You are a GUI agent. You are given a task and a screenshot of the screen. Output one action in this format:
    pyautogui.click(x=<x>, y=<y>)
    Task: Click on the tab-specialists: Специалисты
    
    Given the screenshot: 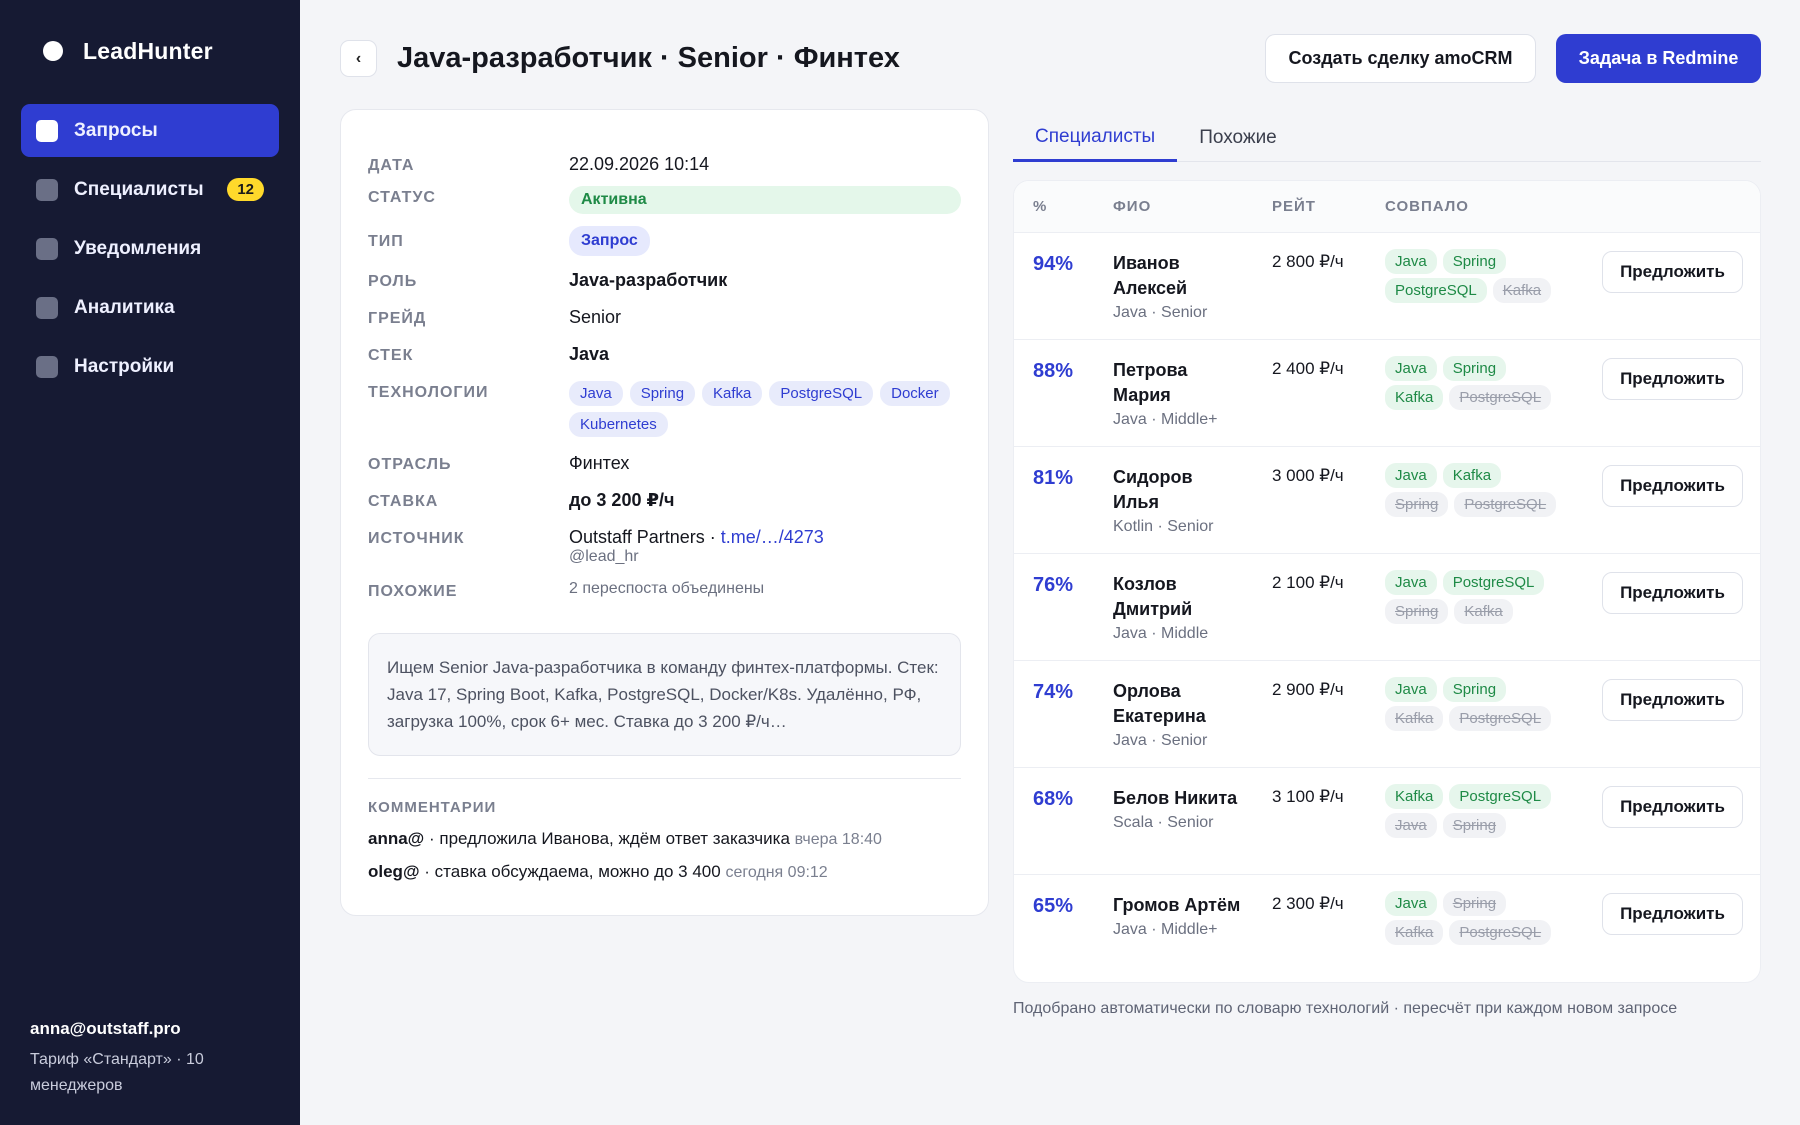 What is the action you would take?
    pyautogui.click(x=1095, y=138)
    